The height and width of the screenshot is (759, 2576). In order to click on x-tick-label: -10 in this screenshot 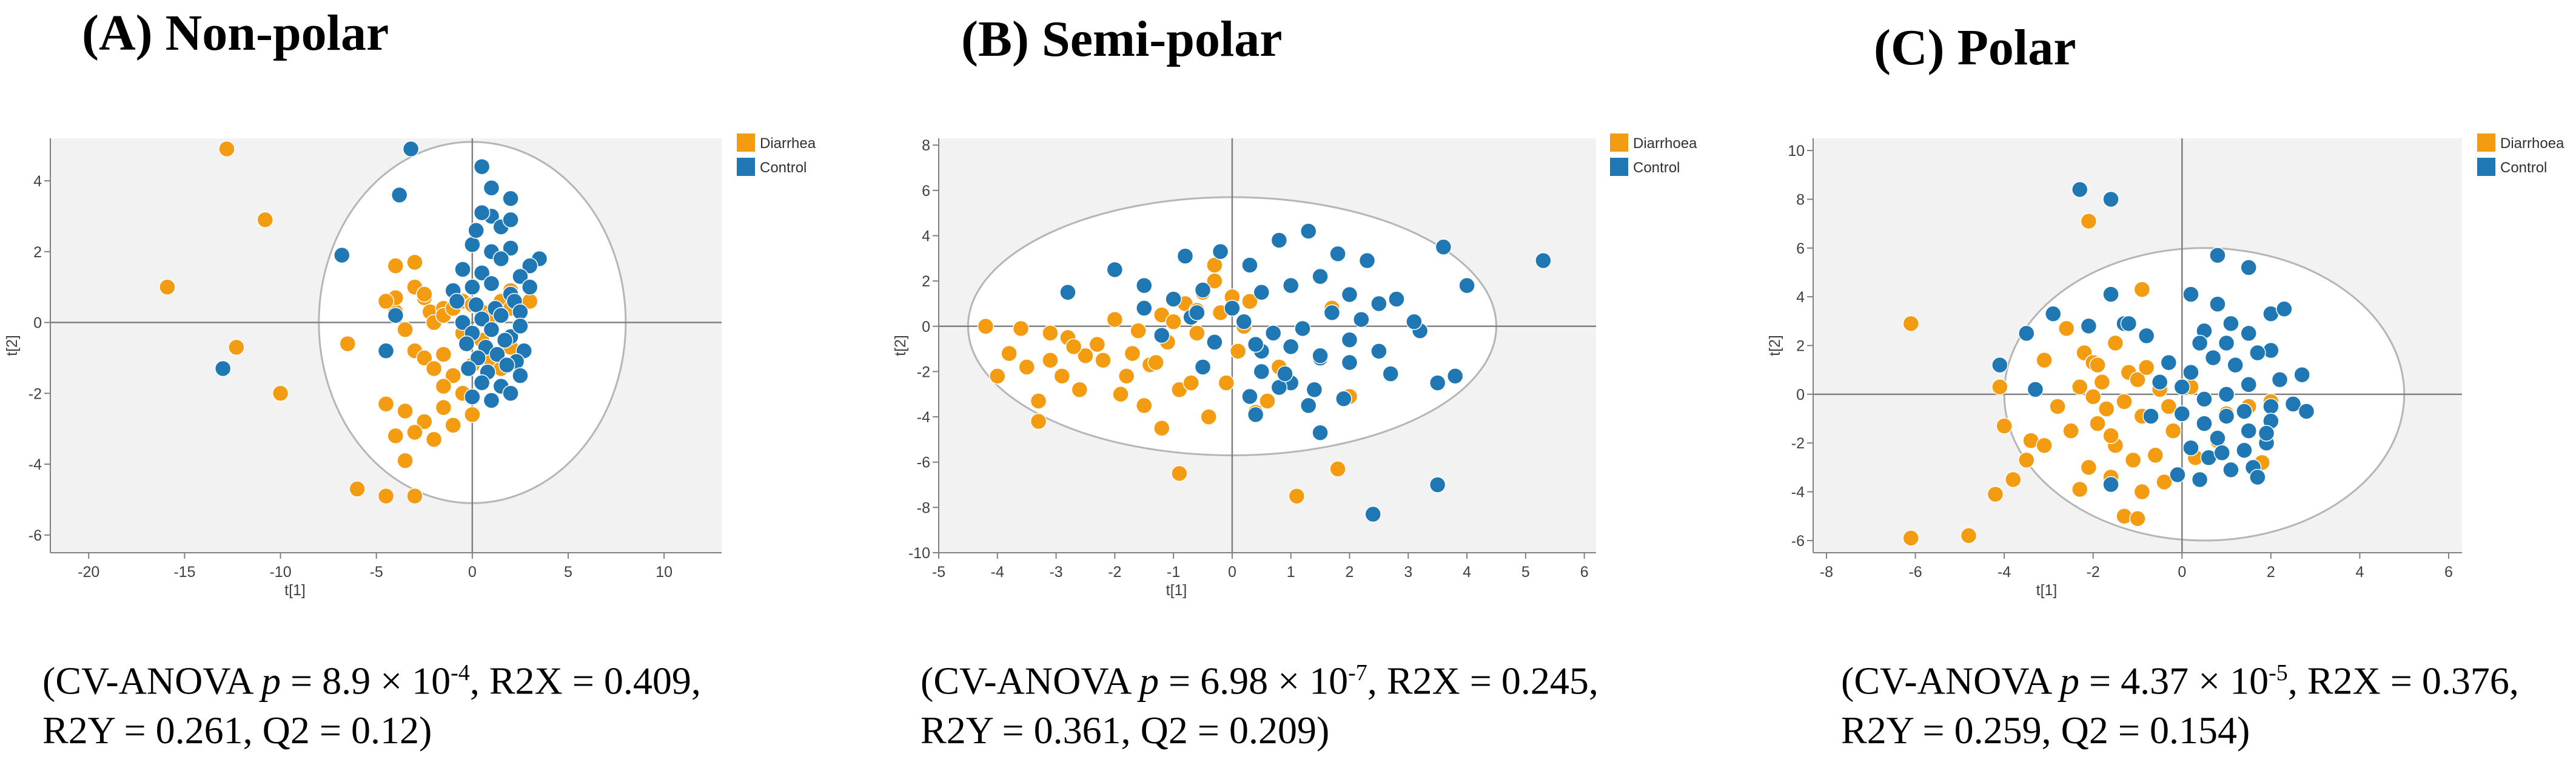, I will do `click(280, 572)`.